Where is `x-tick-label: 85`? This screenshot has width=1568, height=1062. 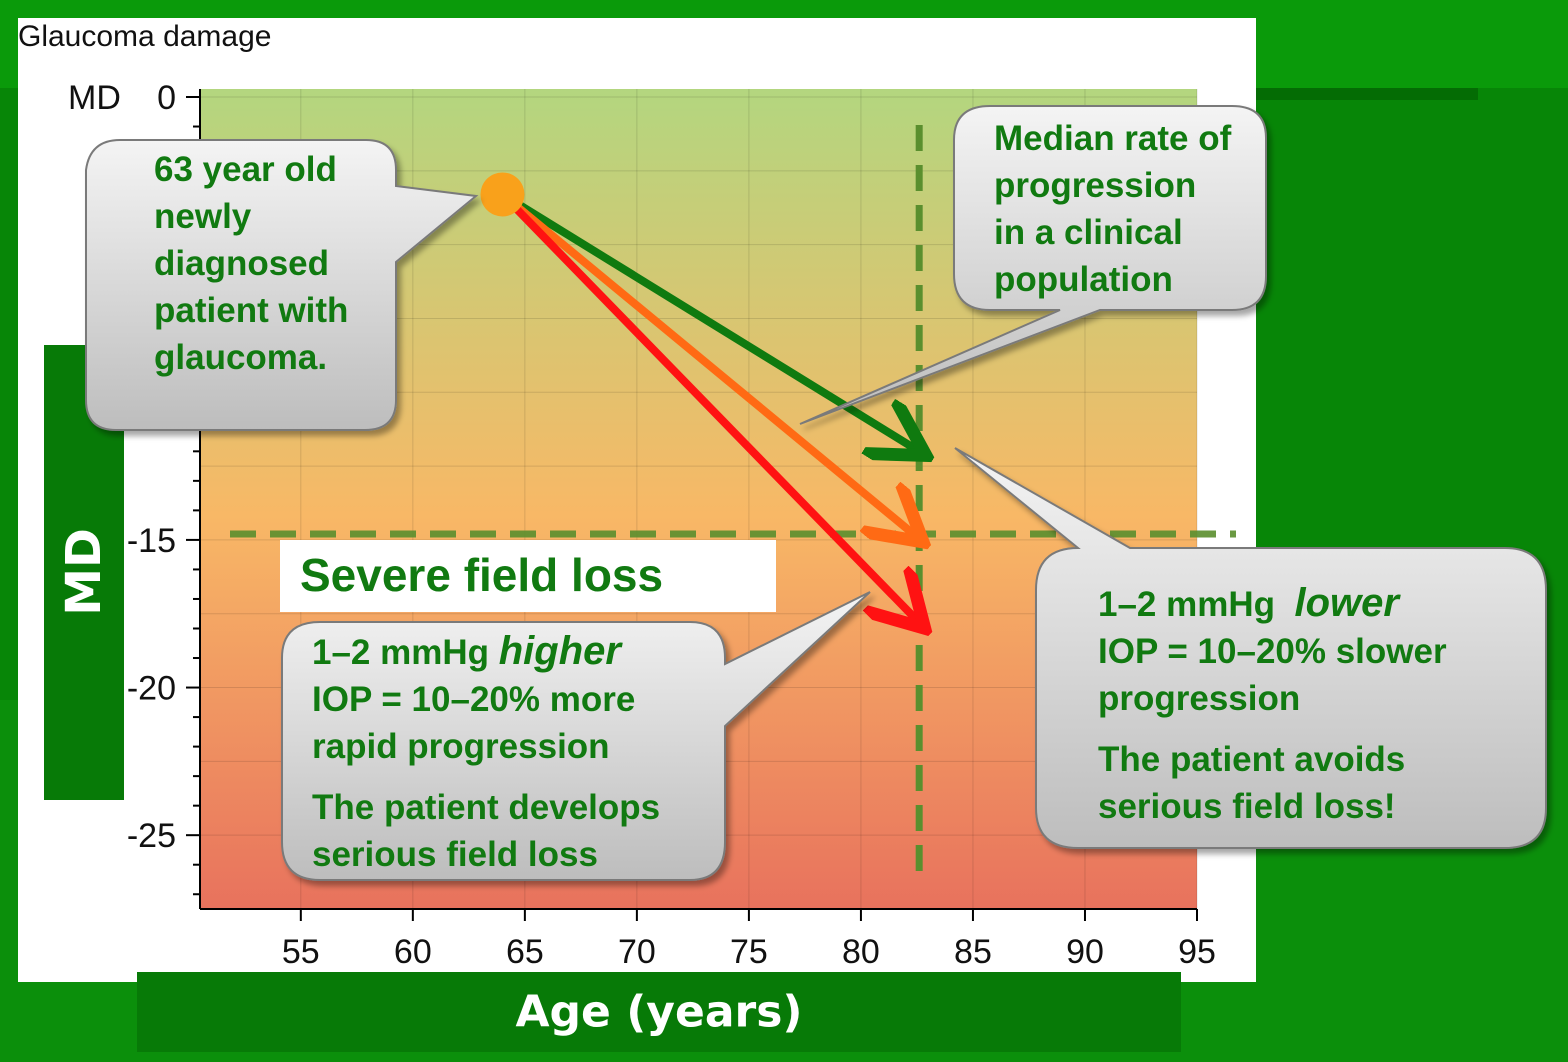
x-tick-label: 85 is located at coordinates (973, 952).